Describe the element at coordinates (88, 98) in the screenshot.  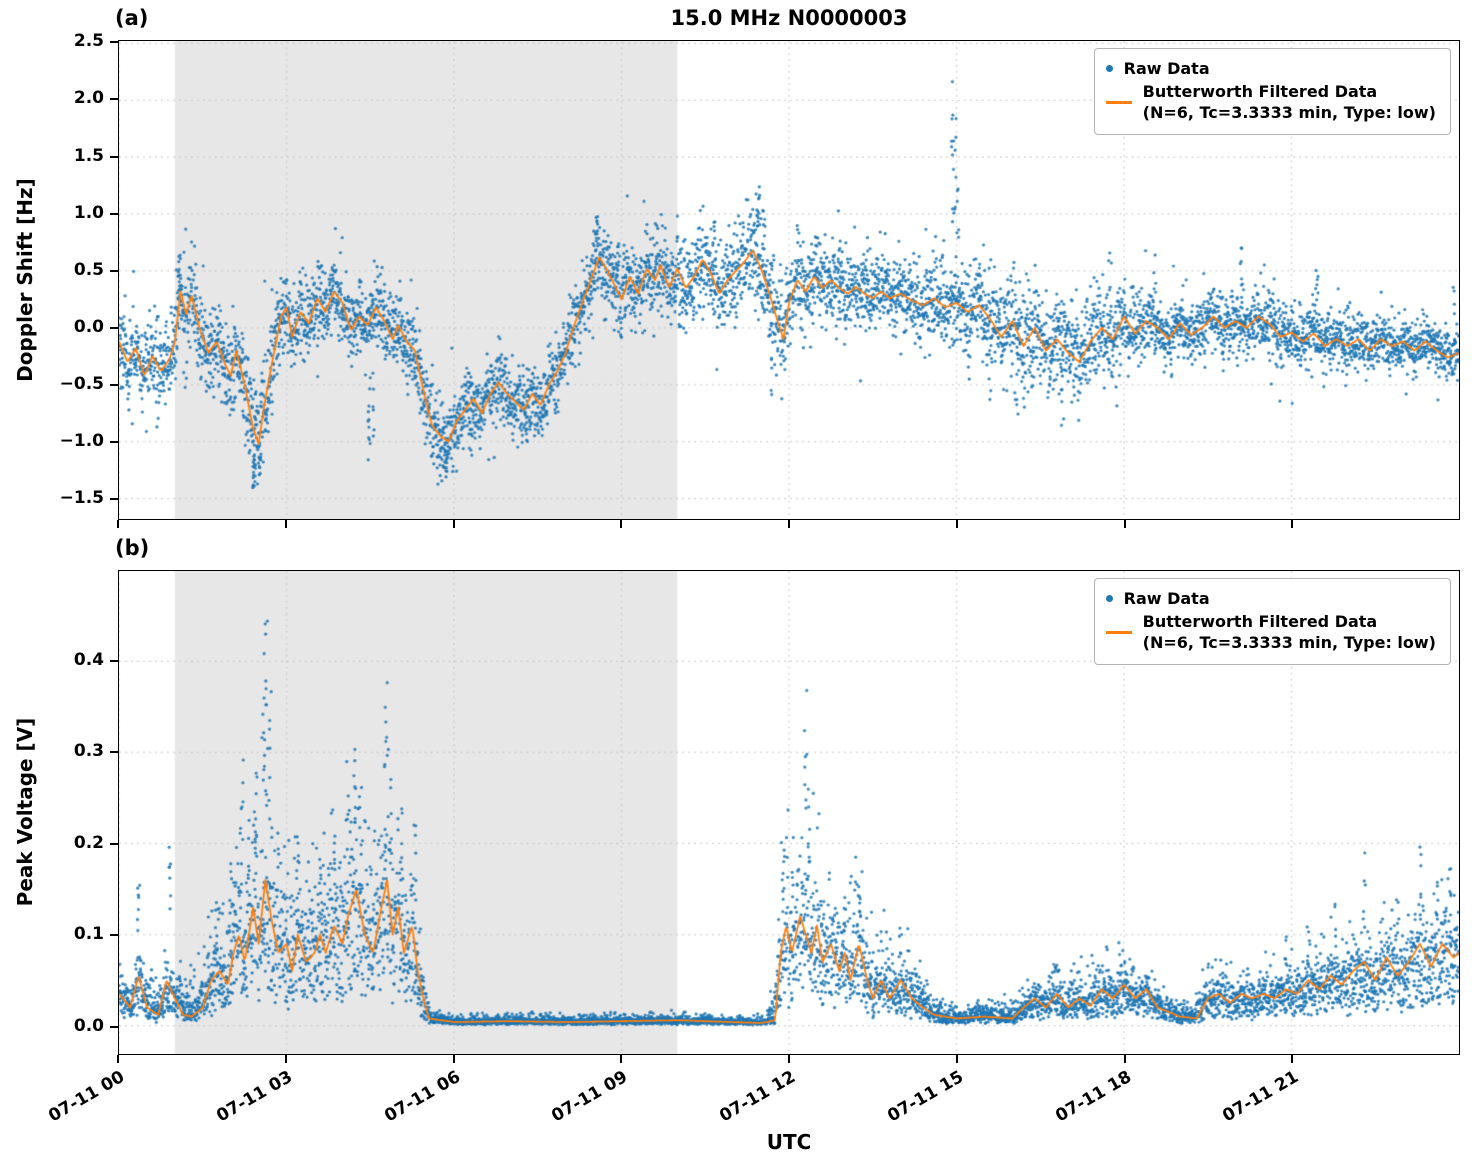
I see `y-tick-label: 2.0` at that location.